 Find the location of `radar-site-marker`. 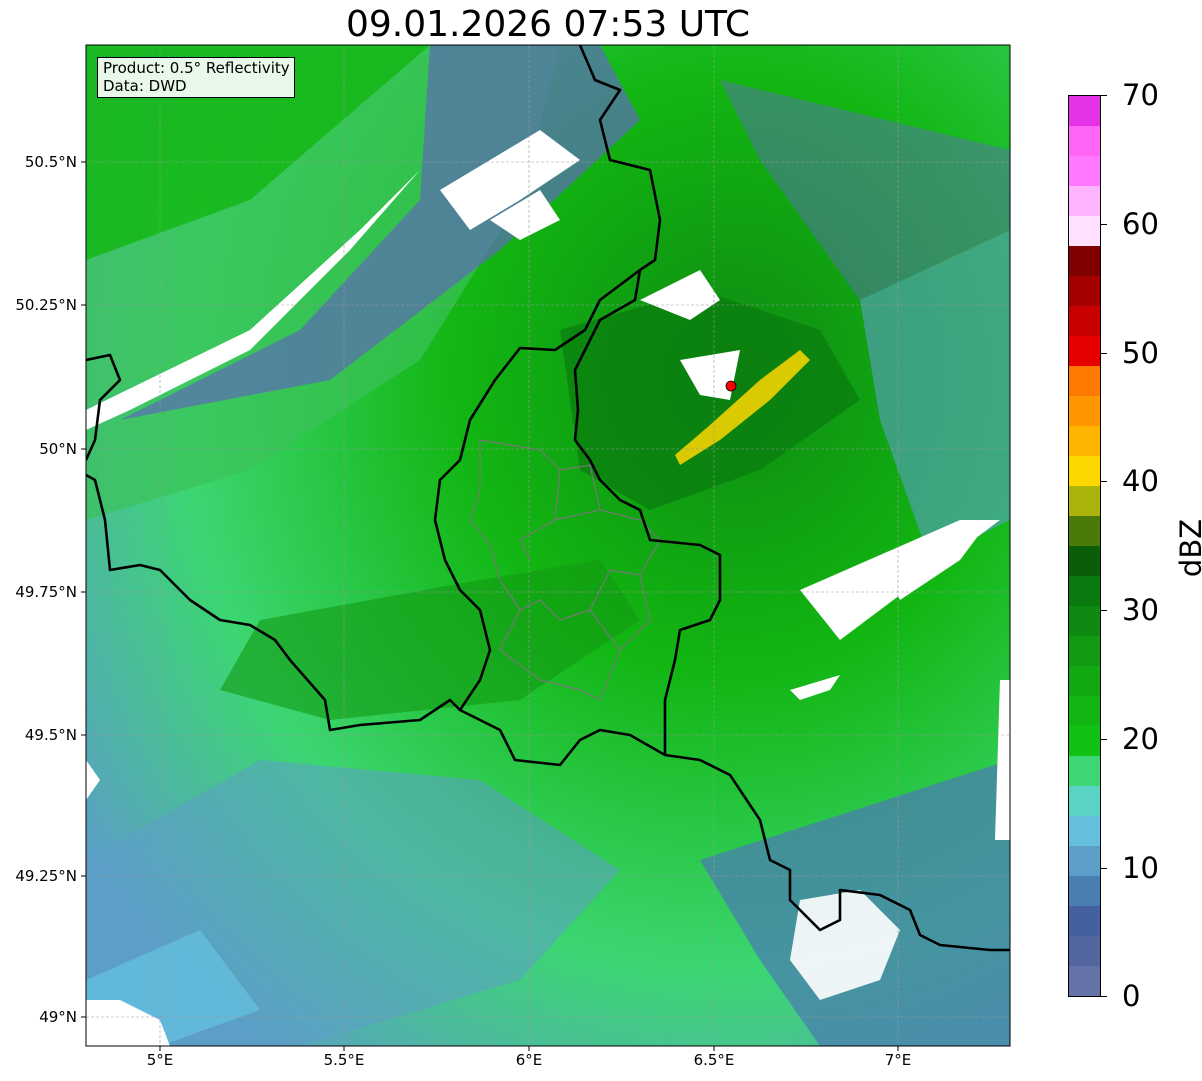

radar-site-marker is located at coordinates (731, 386).